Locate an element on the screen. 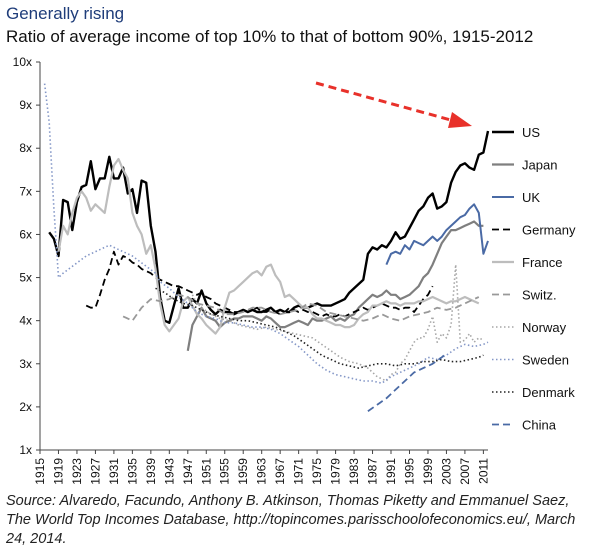 The height and width of the screenshot is (553, 600). y-tick-label: 9x is located at coordinates (25, 105).